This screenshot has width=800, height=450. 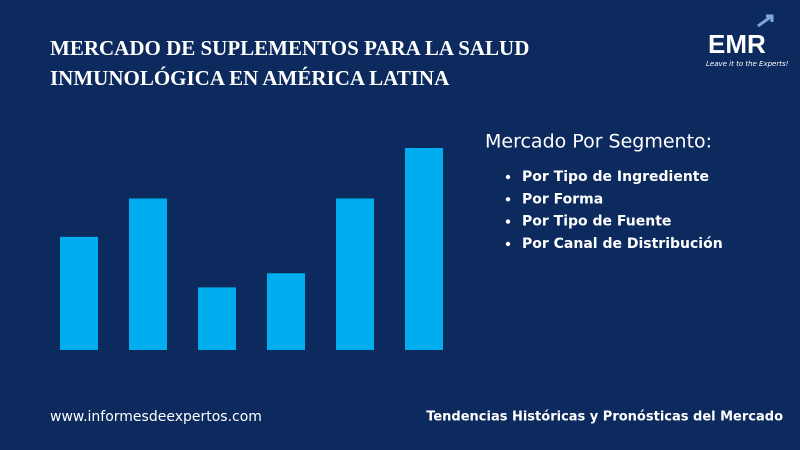 What do you see at coordinates (250, 78) in the screenshot?
I see `title-line: INMUNOLÓGICA EN AMÉRICA LATINA` at bounding box center [250, 78].